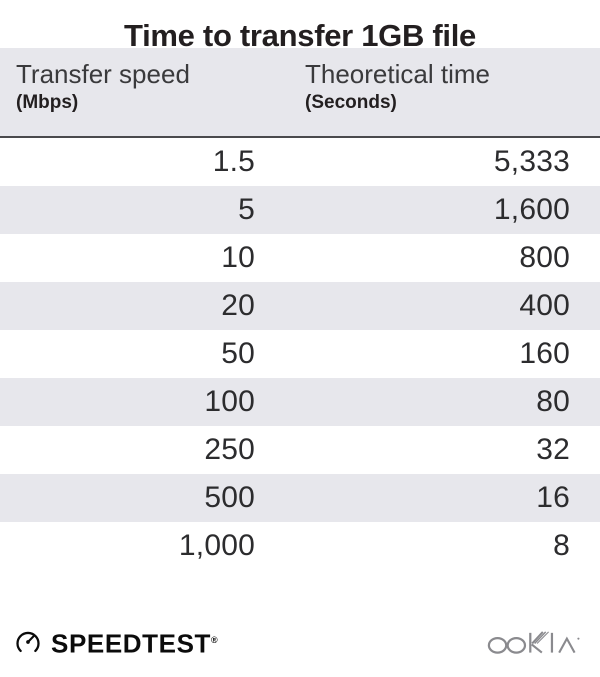  Describe the element at coordinates (238, 353) in the screenshot. I see `cell-transfer-speed: 50` at that location.